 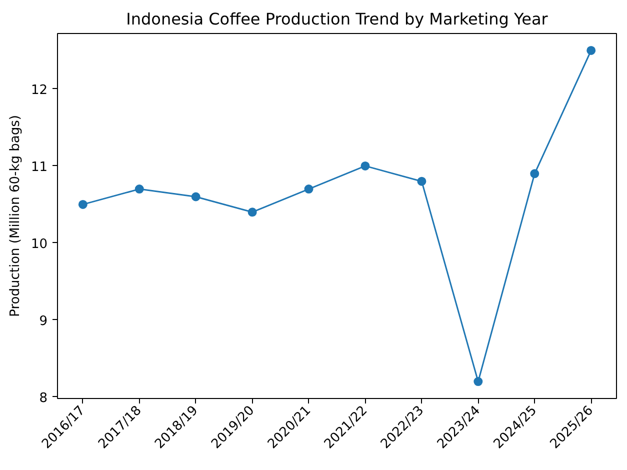 What do you see at coordinates (43, 321) in the screenshot?
I see `y-tick-label: 9` at bounding box center [43, 321].